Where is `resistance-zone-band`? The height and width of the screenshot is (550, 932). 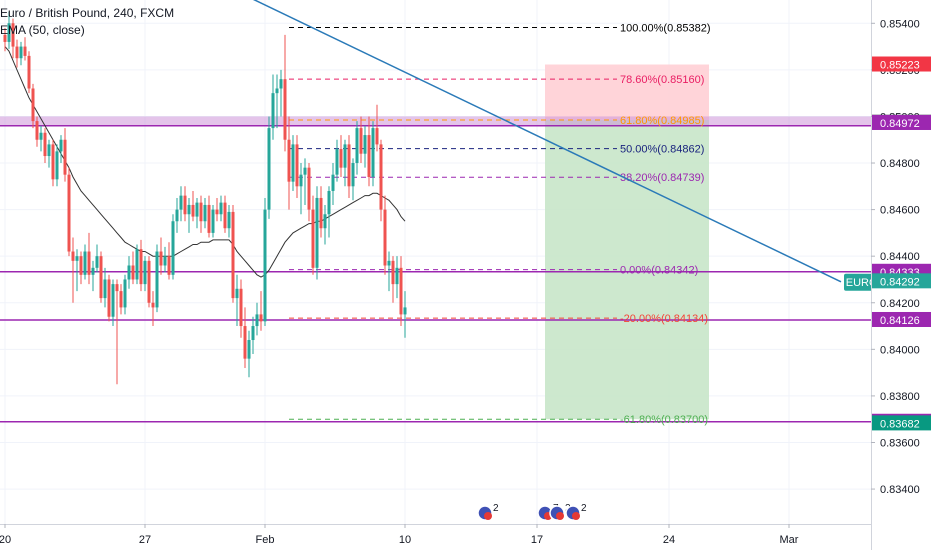
resistance-zone-band is located at coordinates (435, 121).